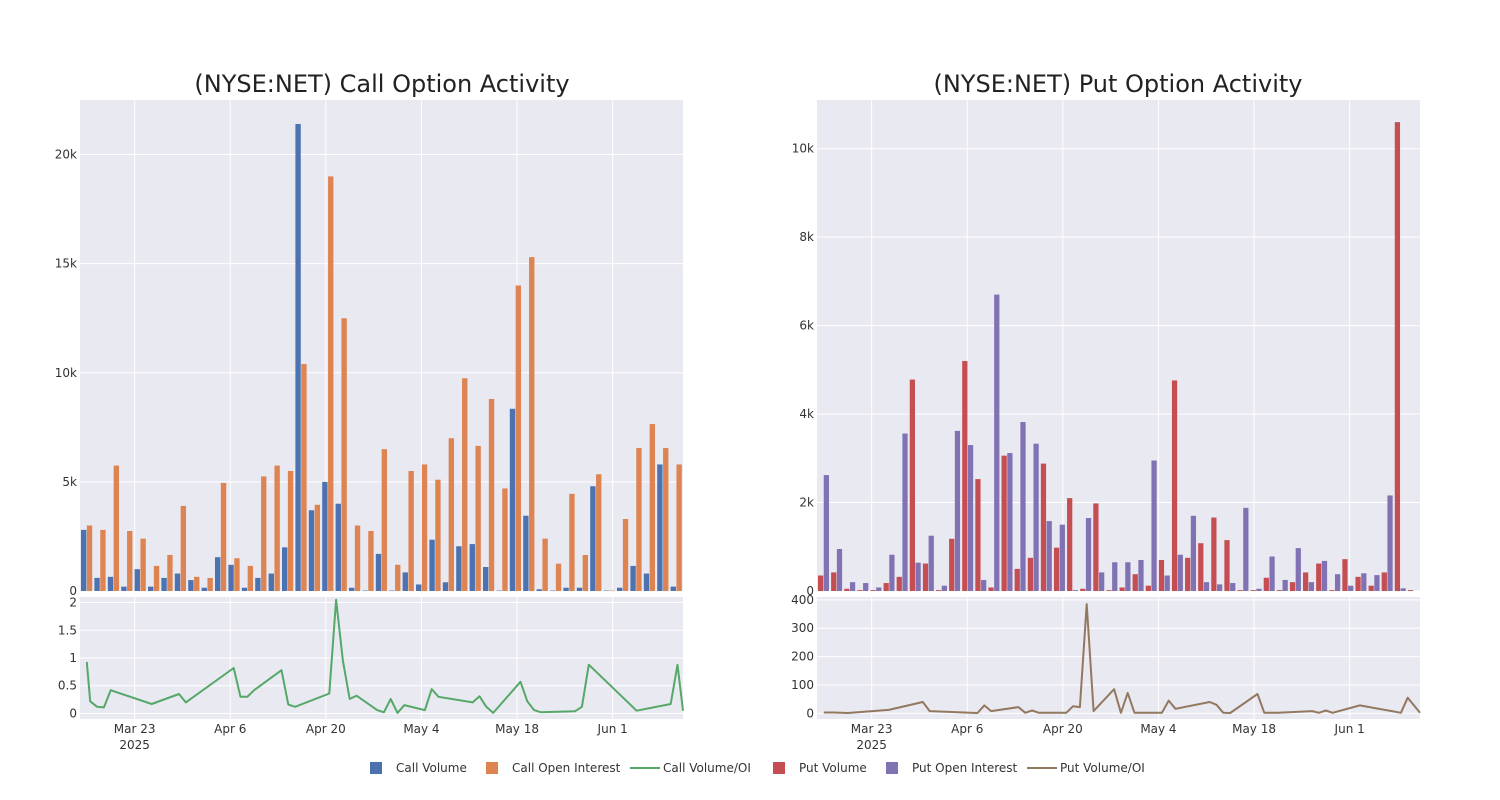 The height and width of the screenshot is (800, 1500). Describe the element at coordinates (810, 713) in the screenshot. I see `y-tick-label: 0` at that location.